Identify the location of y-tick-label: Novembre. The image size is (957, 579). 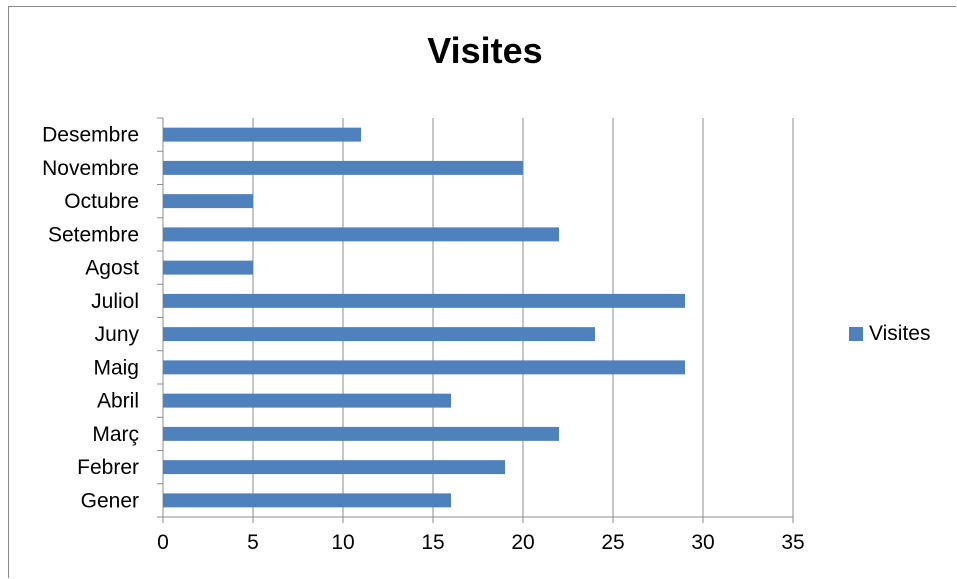
(90, 168).